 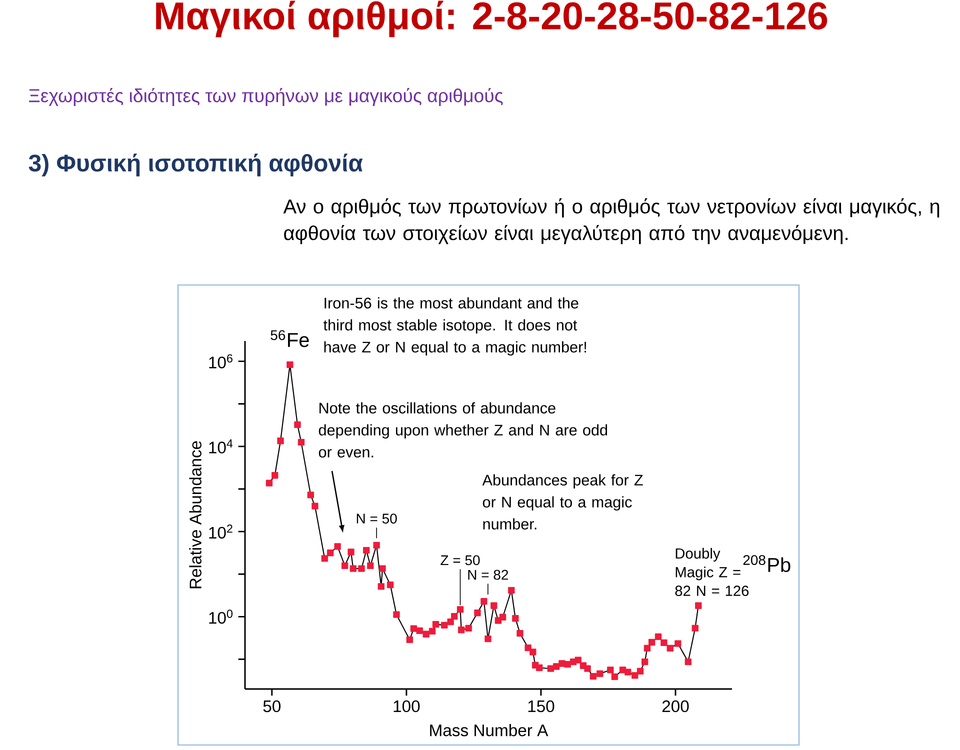 I want to click on x-tick-label: 150, so click(x=541, y=706).